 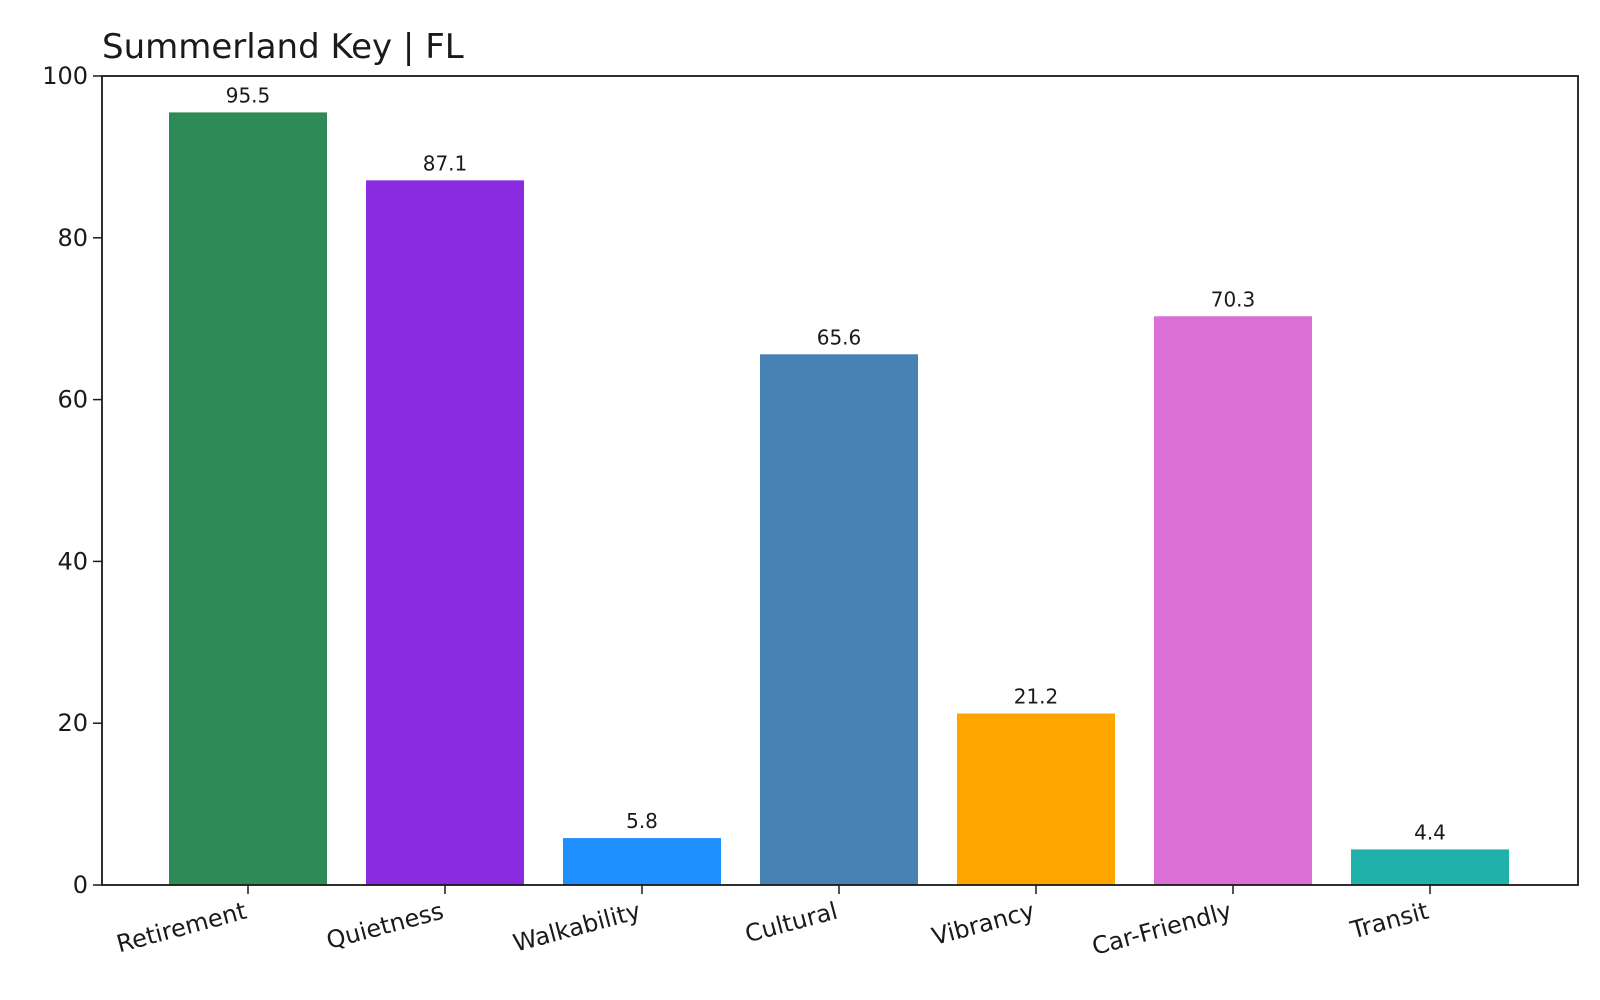 What do you see at coordinates (1430, 832) in the screenshot?
I see `bar-value-label: 4.4` at bounding box center [1430, 832].